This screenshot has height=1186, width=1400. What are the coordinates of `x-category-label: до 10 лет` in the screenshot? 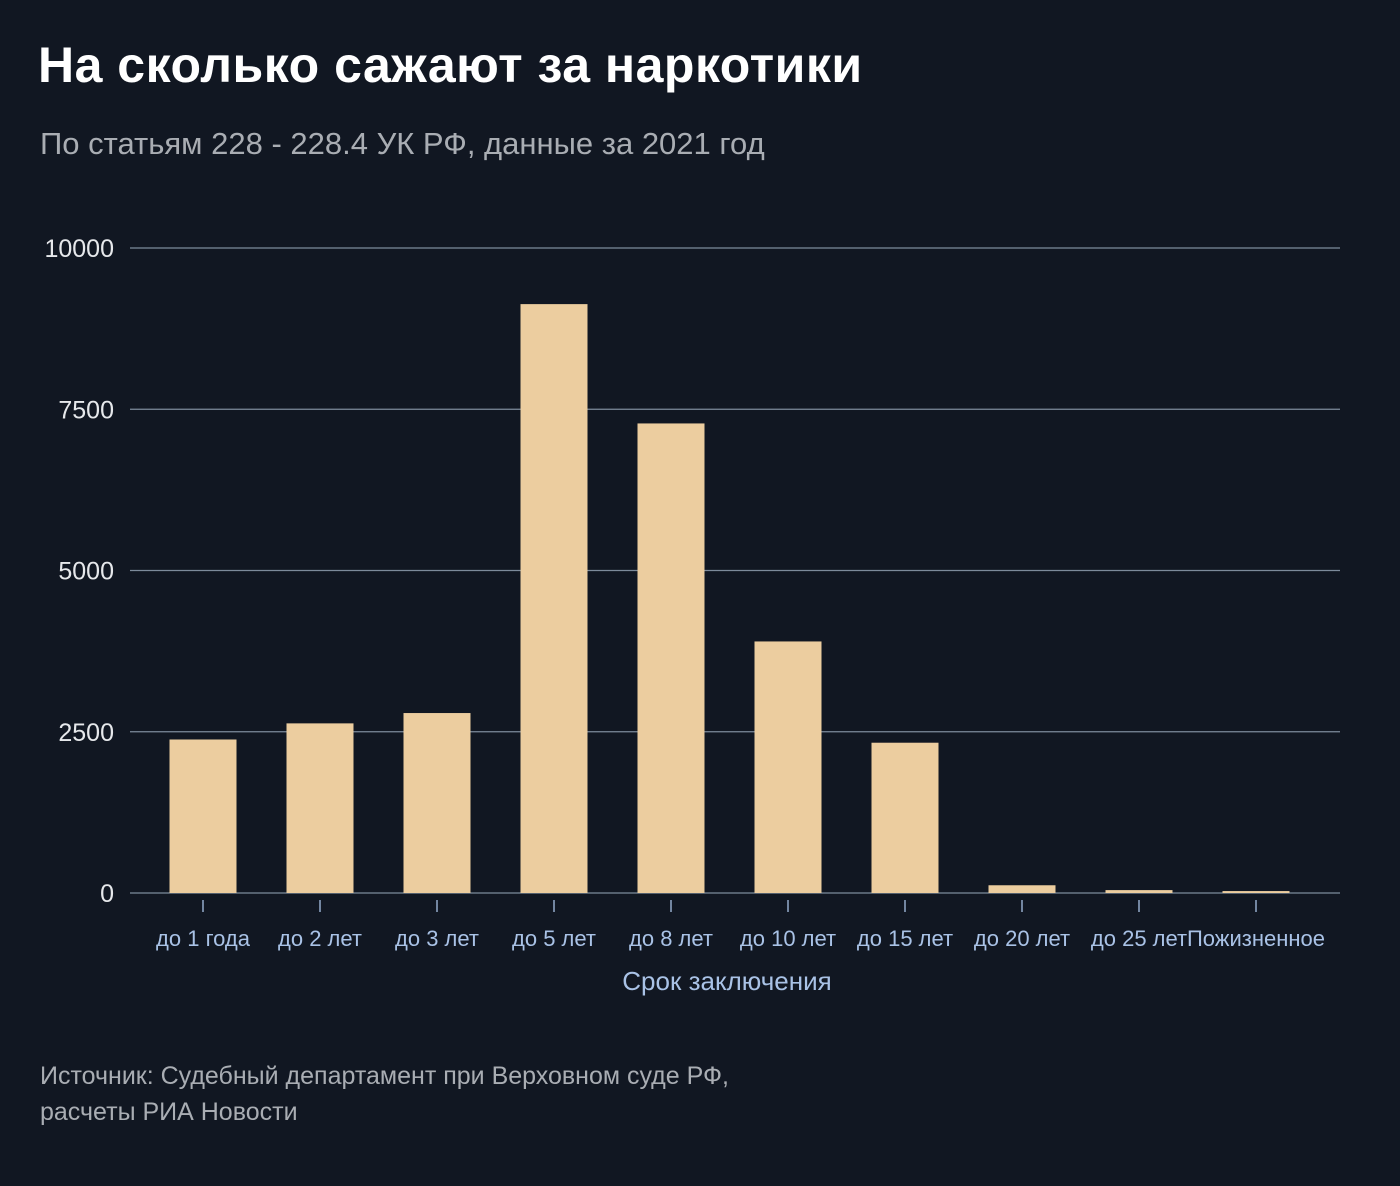 It's located at (788, 938).